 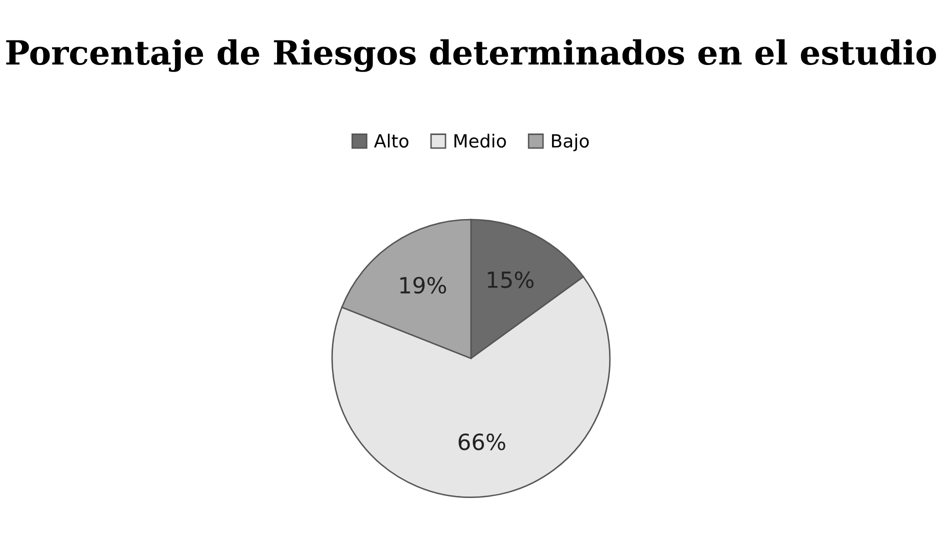 What do you see at coordinates (471, 55) in the screenshot?
I see `chart-title: Porcentaje de Riesgos determinados en el estudio` at bounding box center [471, 55].